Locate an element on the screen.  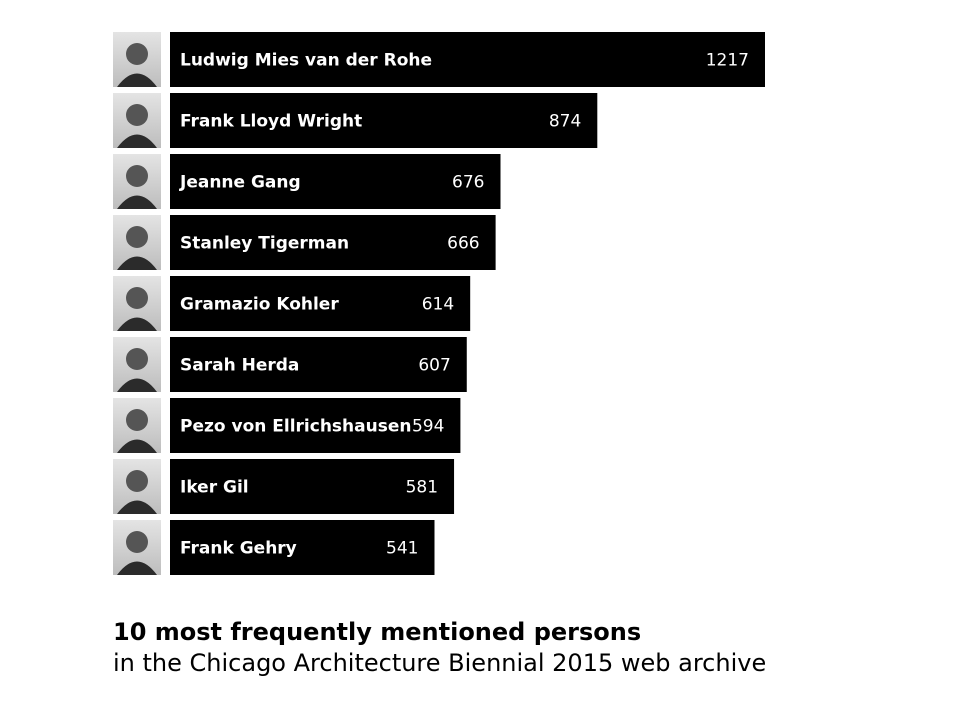
bar-category-label: Jeanne Gang is located at coordinates (240, 183).